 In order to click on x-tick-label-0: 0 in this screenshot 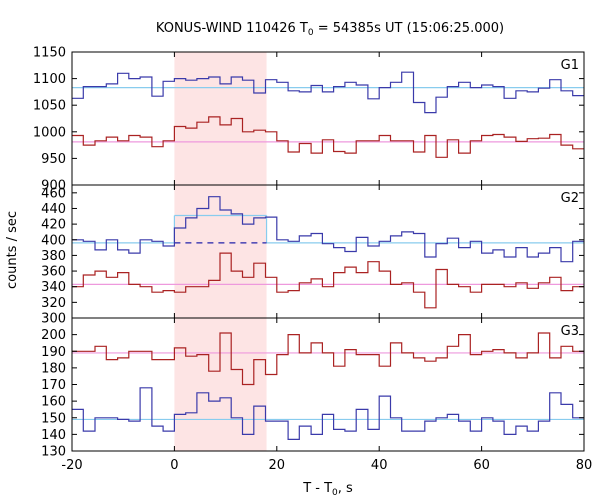, I will do `click(174, 465)`.